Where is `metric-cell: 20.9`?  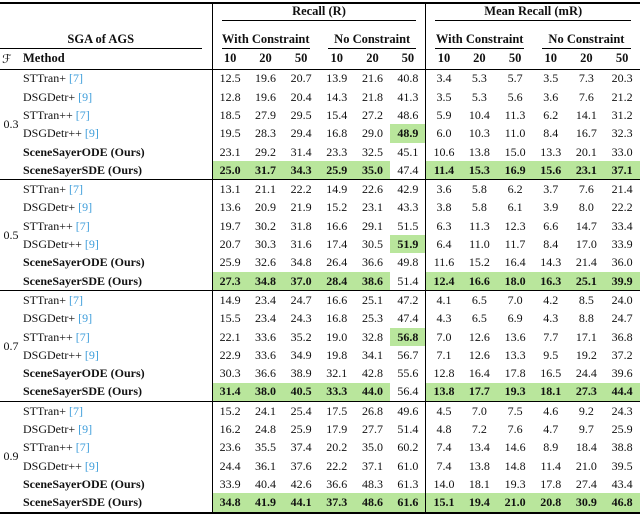 metric-cell: 20.9 is located at coordinates (265, 207).